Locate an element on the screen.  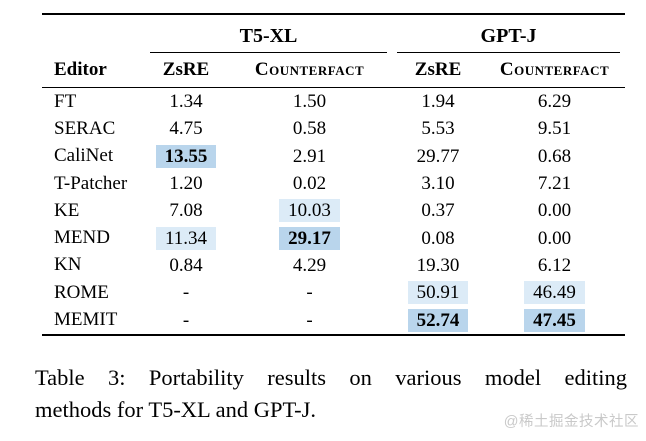
value-cell: 3.10 is located at coordinates (438, 183).